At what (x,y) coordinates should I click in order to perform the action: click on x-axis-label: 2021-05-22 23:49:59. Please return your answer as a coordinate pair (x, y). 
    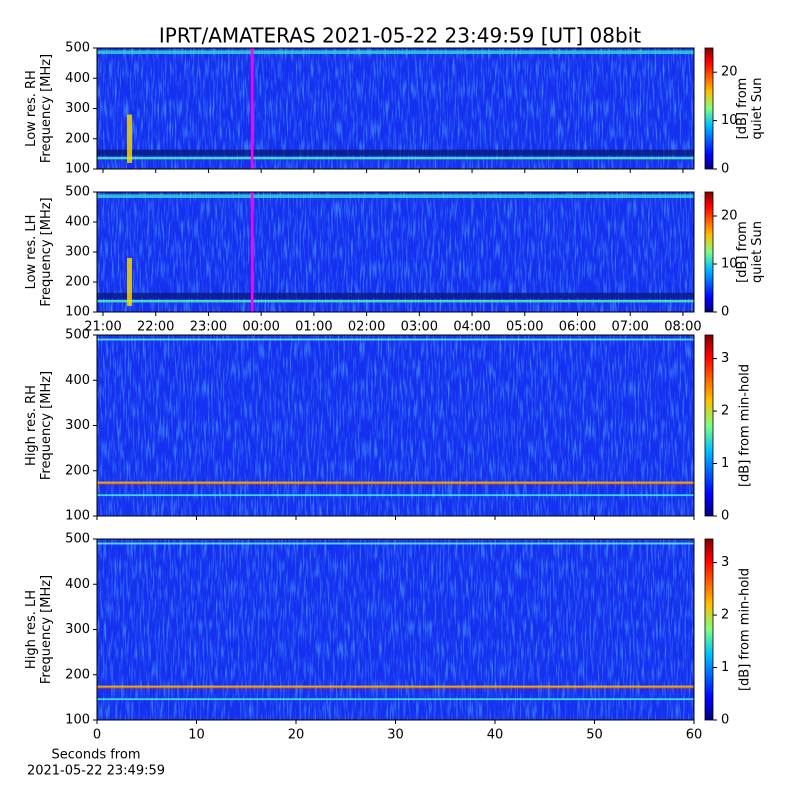
    Looking at the image, I should click on (96, 771).